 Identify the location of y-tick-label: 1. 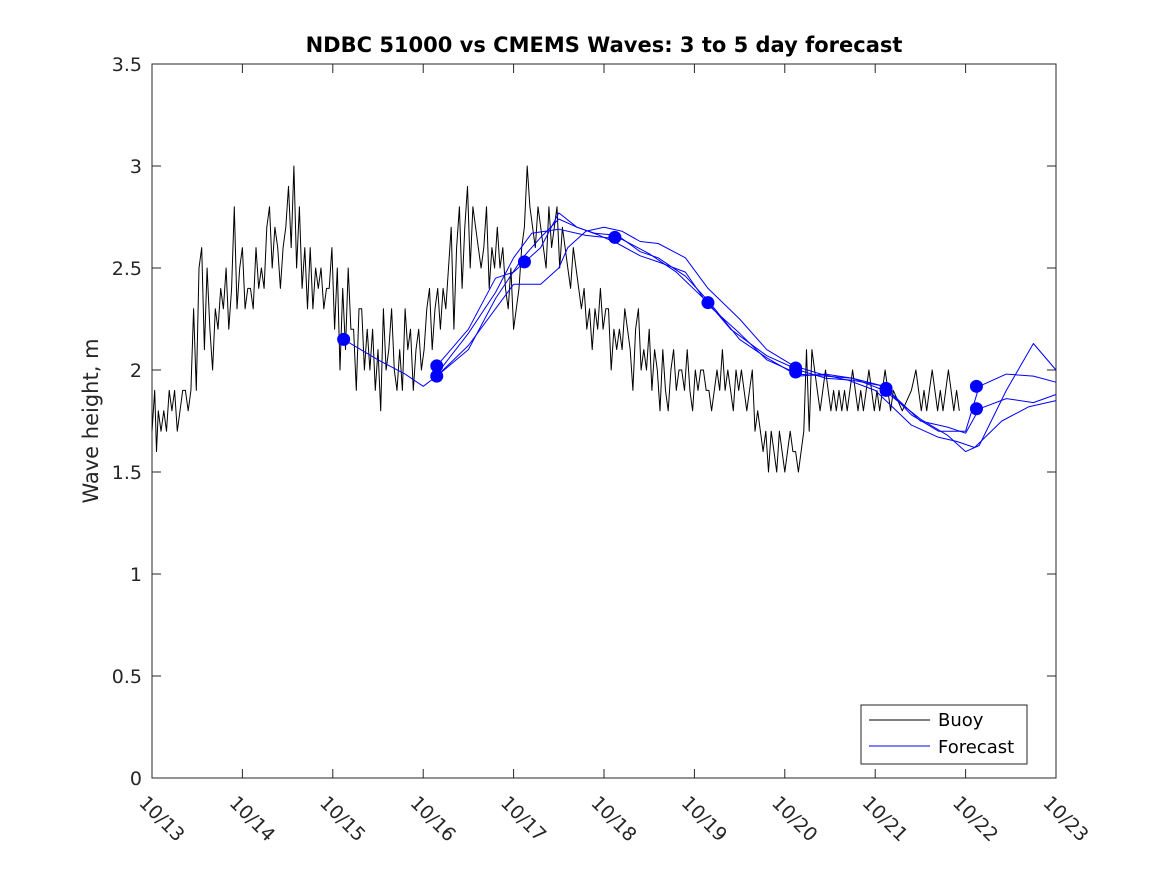
(136, 575).